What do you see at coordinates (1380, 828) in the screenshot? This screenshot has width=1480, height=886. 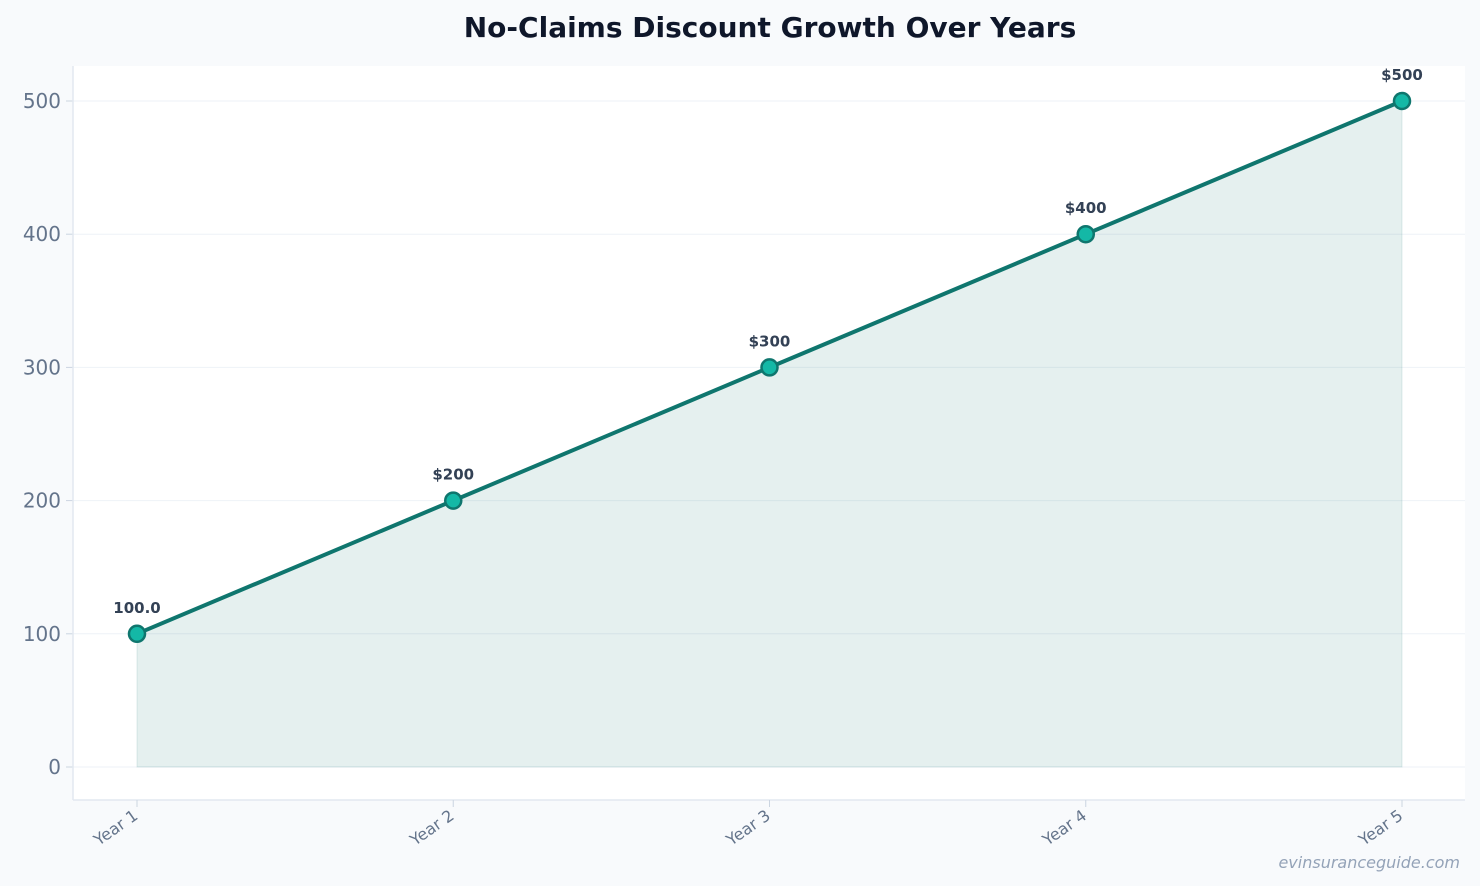 I see `xtick-label: Year 5` at bounding box center [1380, 828].